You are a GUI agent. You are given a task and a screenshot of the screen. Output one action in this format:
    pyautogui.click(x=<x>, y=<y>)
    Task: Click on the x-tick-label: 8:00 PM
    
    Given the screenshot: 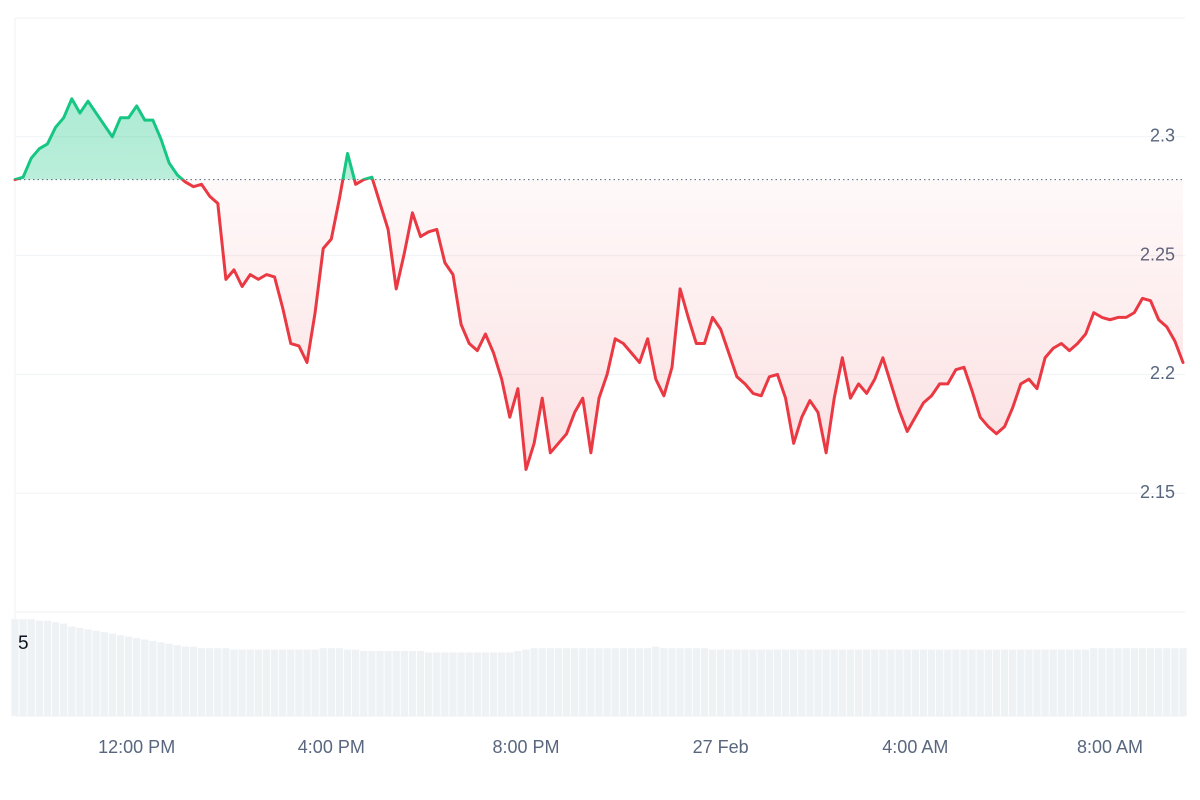 What is the action you would take?
    pyautogui.click(x=525, y=747)
    